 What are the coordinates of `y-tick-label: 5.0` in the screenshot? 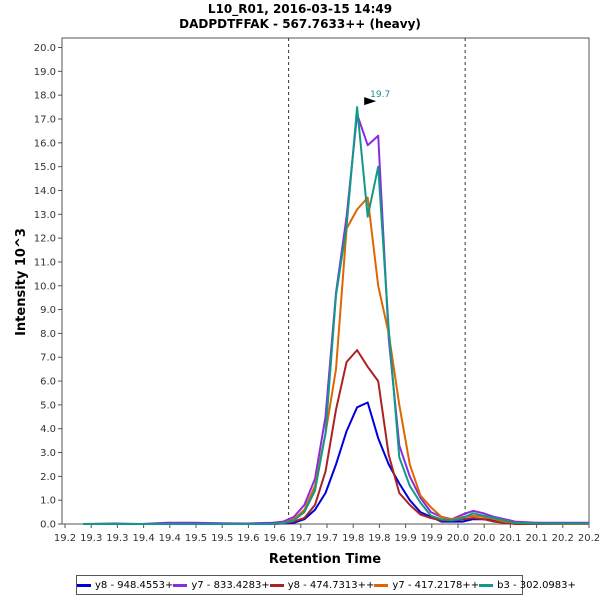 It's located at (48, 405).